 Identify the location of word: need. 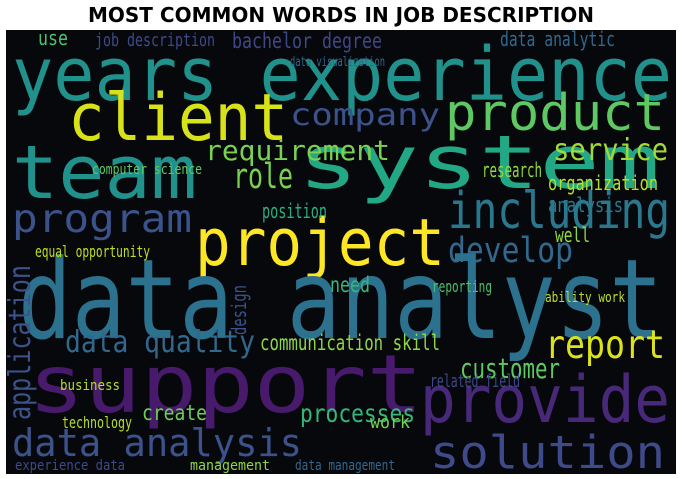
(350, 285).